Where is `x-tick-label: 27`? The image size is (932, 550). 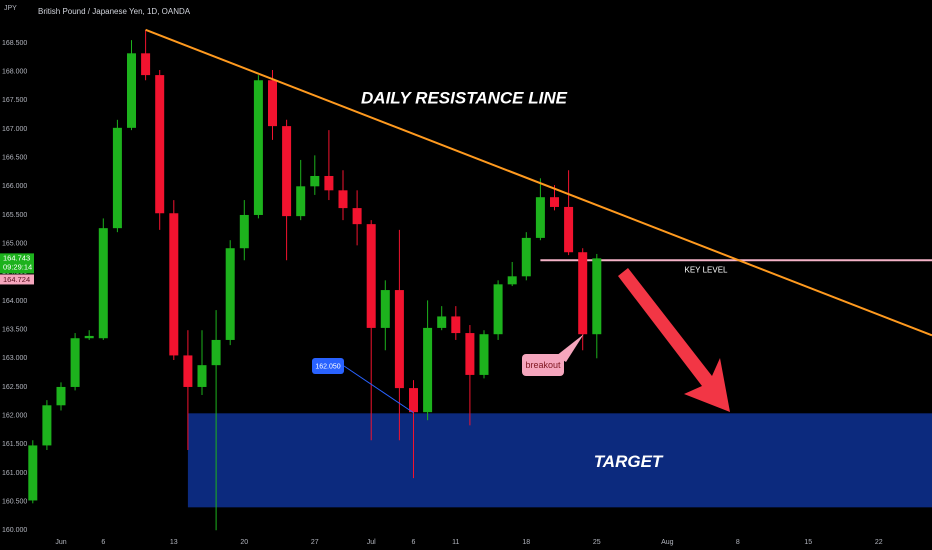
x-tick-label: 27 is located at coordinates (315, 542).